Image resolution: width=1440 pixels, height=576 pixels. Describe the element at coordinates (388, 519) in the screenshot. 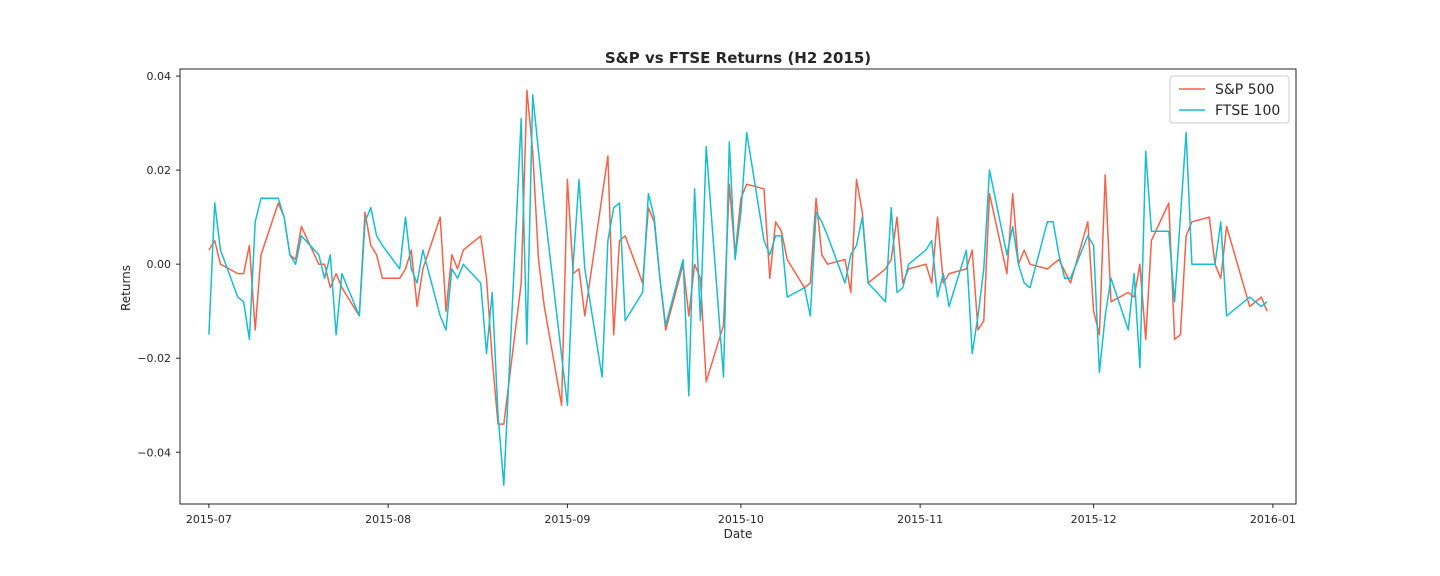

I see `x-tick-label: 2015-08` at that location.